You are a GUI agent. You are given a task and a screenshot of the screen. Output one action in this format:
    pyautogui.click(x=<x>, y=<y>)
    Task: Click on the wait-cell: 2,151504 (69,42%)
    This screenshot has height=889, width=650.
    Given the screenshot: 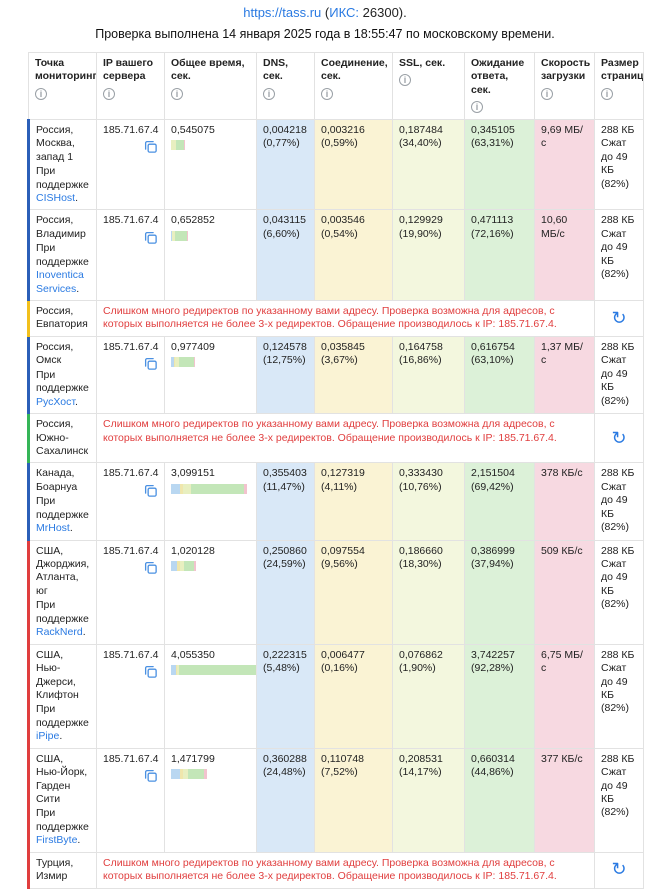 What is the action you would take?
    pyautogui.click(x=500, y=501)
    